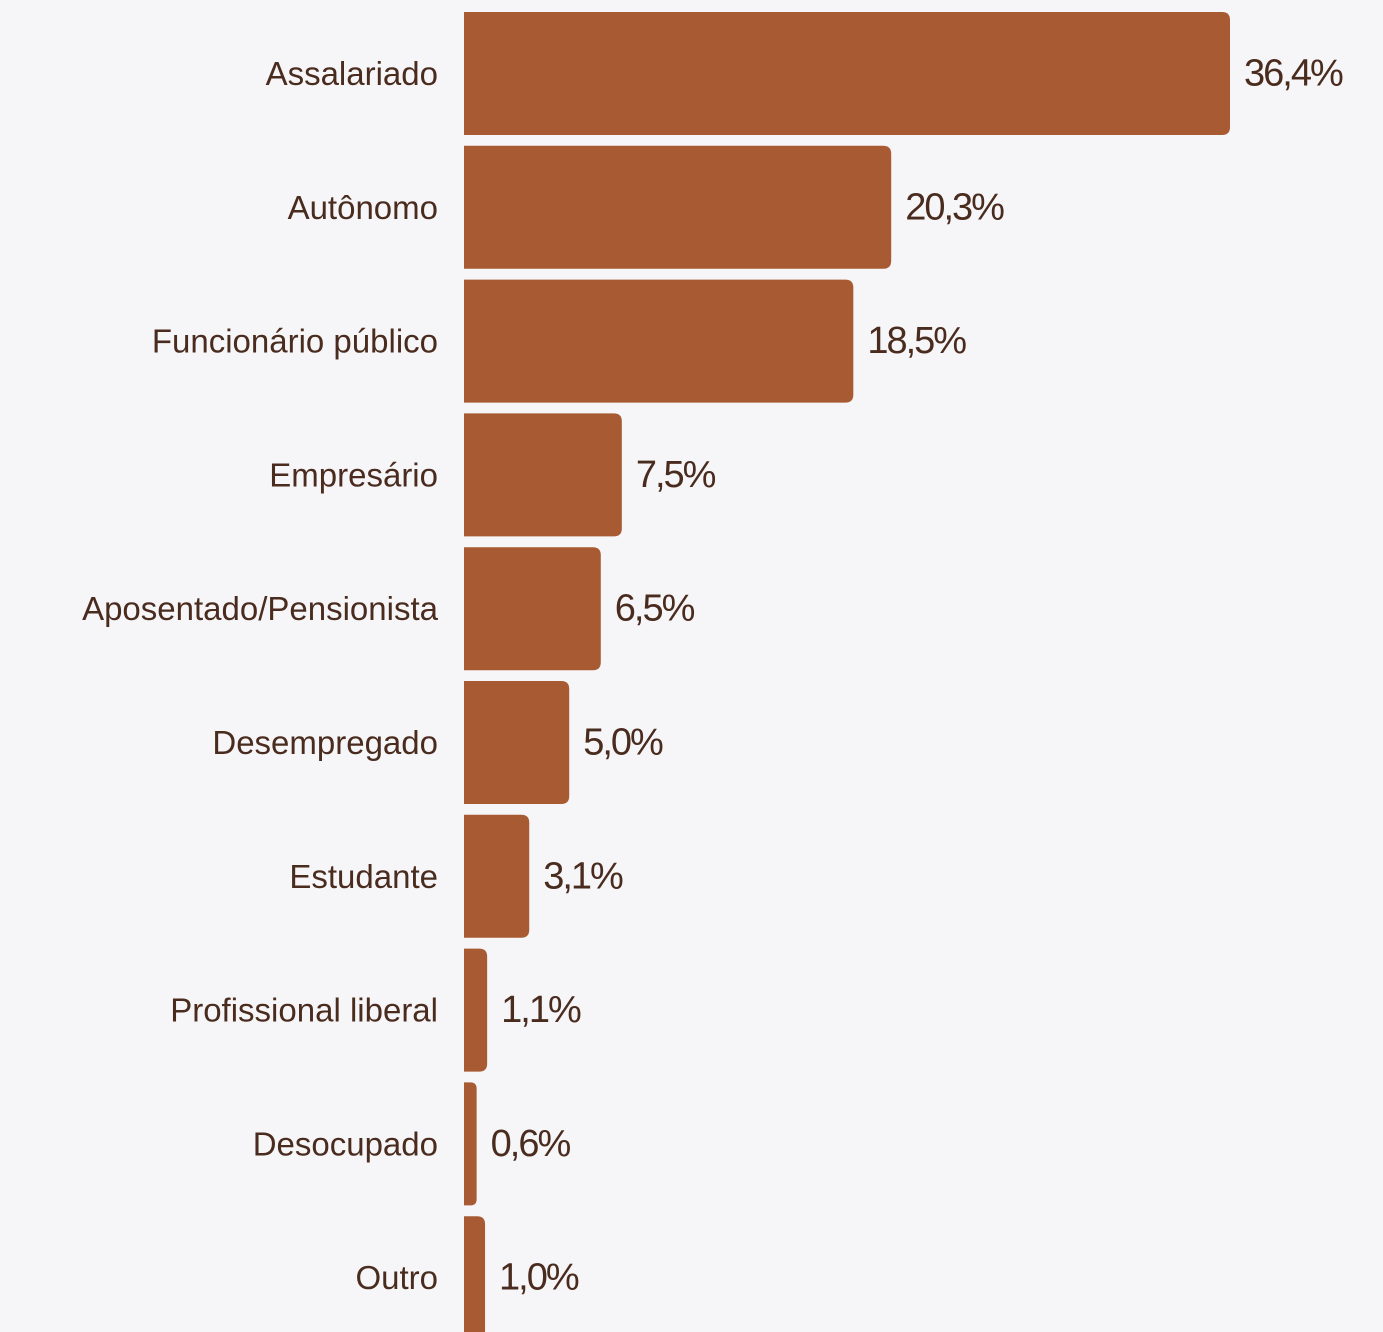  I want to click on value-label-profissional-liberal: 1,1%, so click(541, 1010).